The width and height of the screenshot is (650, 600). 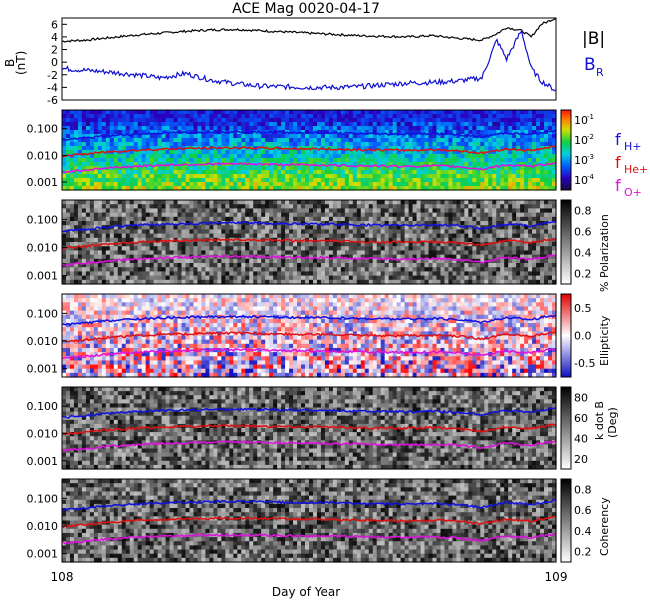 I want to click on colorbar-label-polarization: % Polarization, so click(x=604, y=253).